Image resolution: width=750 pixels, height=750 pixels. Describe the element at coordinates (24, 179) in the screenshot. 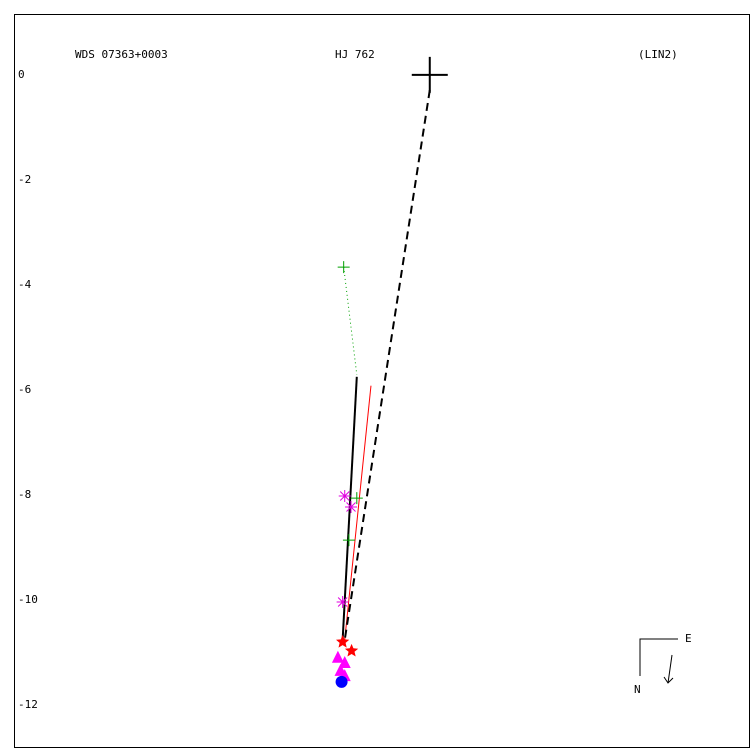

I see `y-tick-label: -2` at that location.